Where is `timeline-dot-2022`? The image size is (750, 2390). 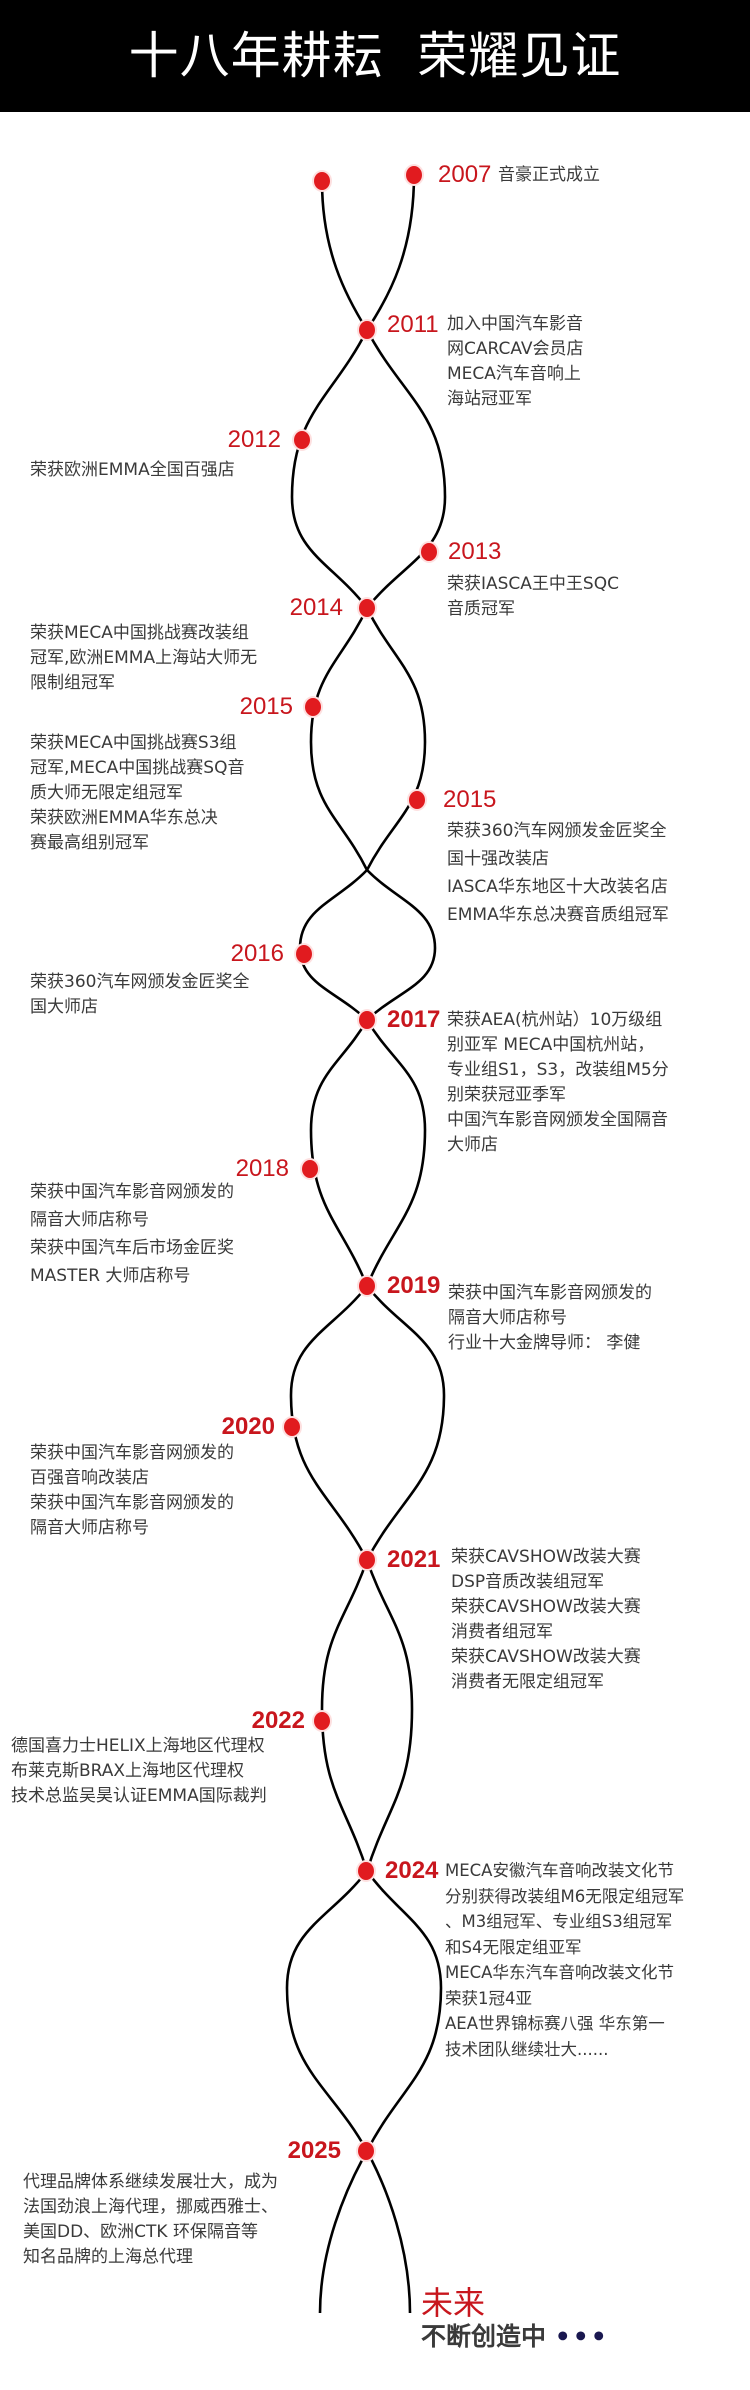 timeline-dot-2022 is located at coordinates (322, 1721).